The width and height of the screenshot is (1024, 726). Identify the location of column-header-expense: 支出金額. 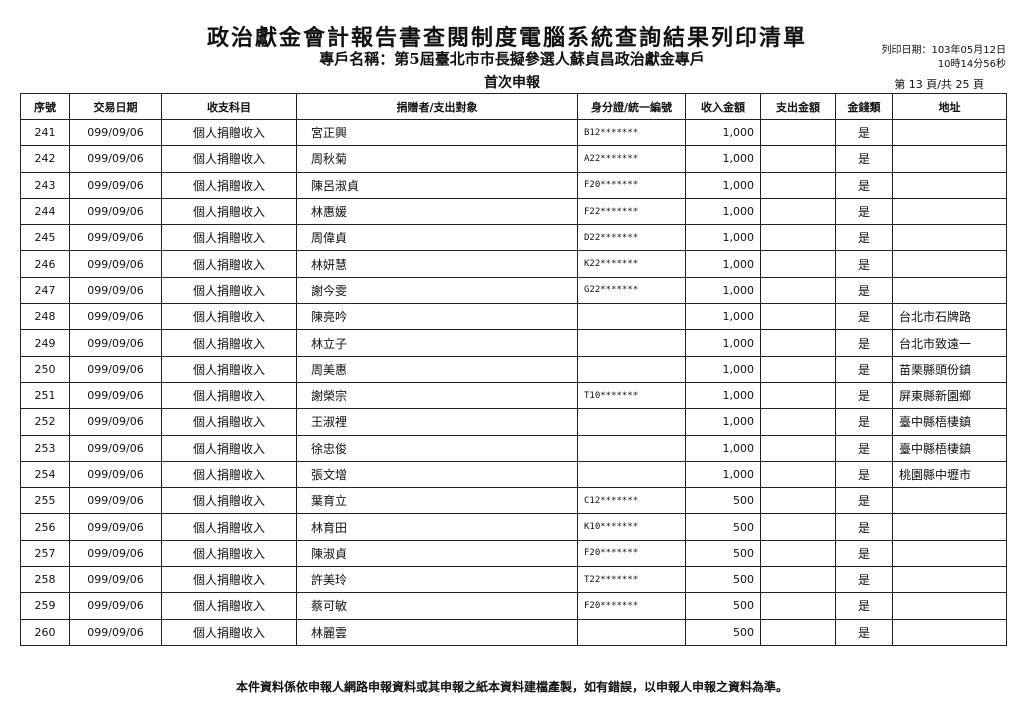
(798, 106).